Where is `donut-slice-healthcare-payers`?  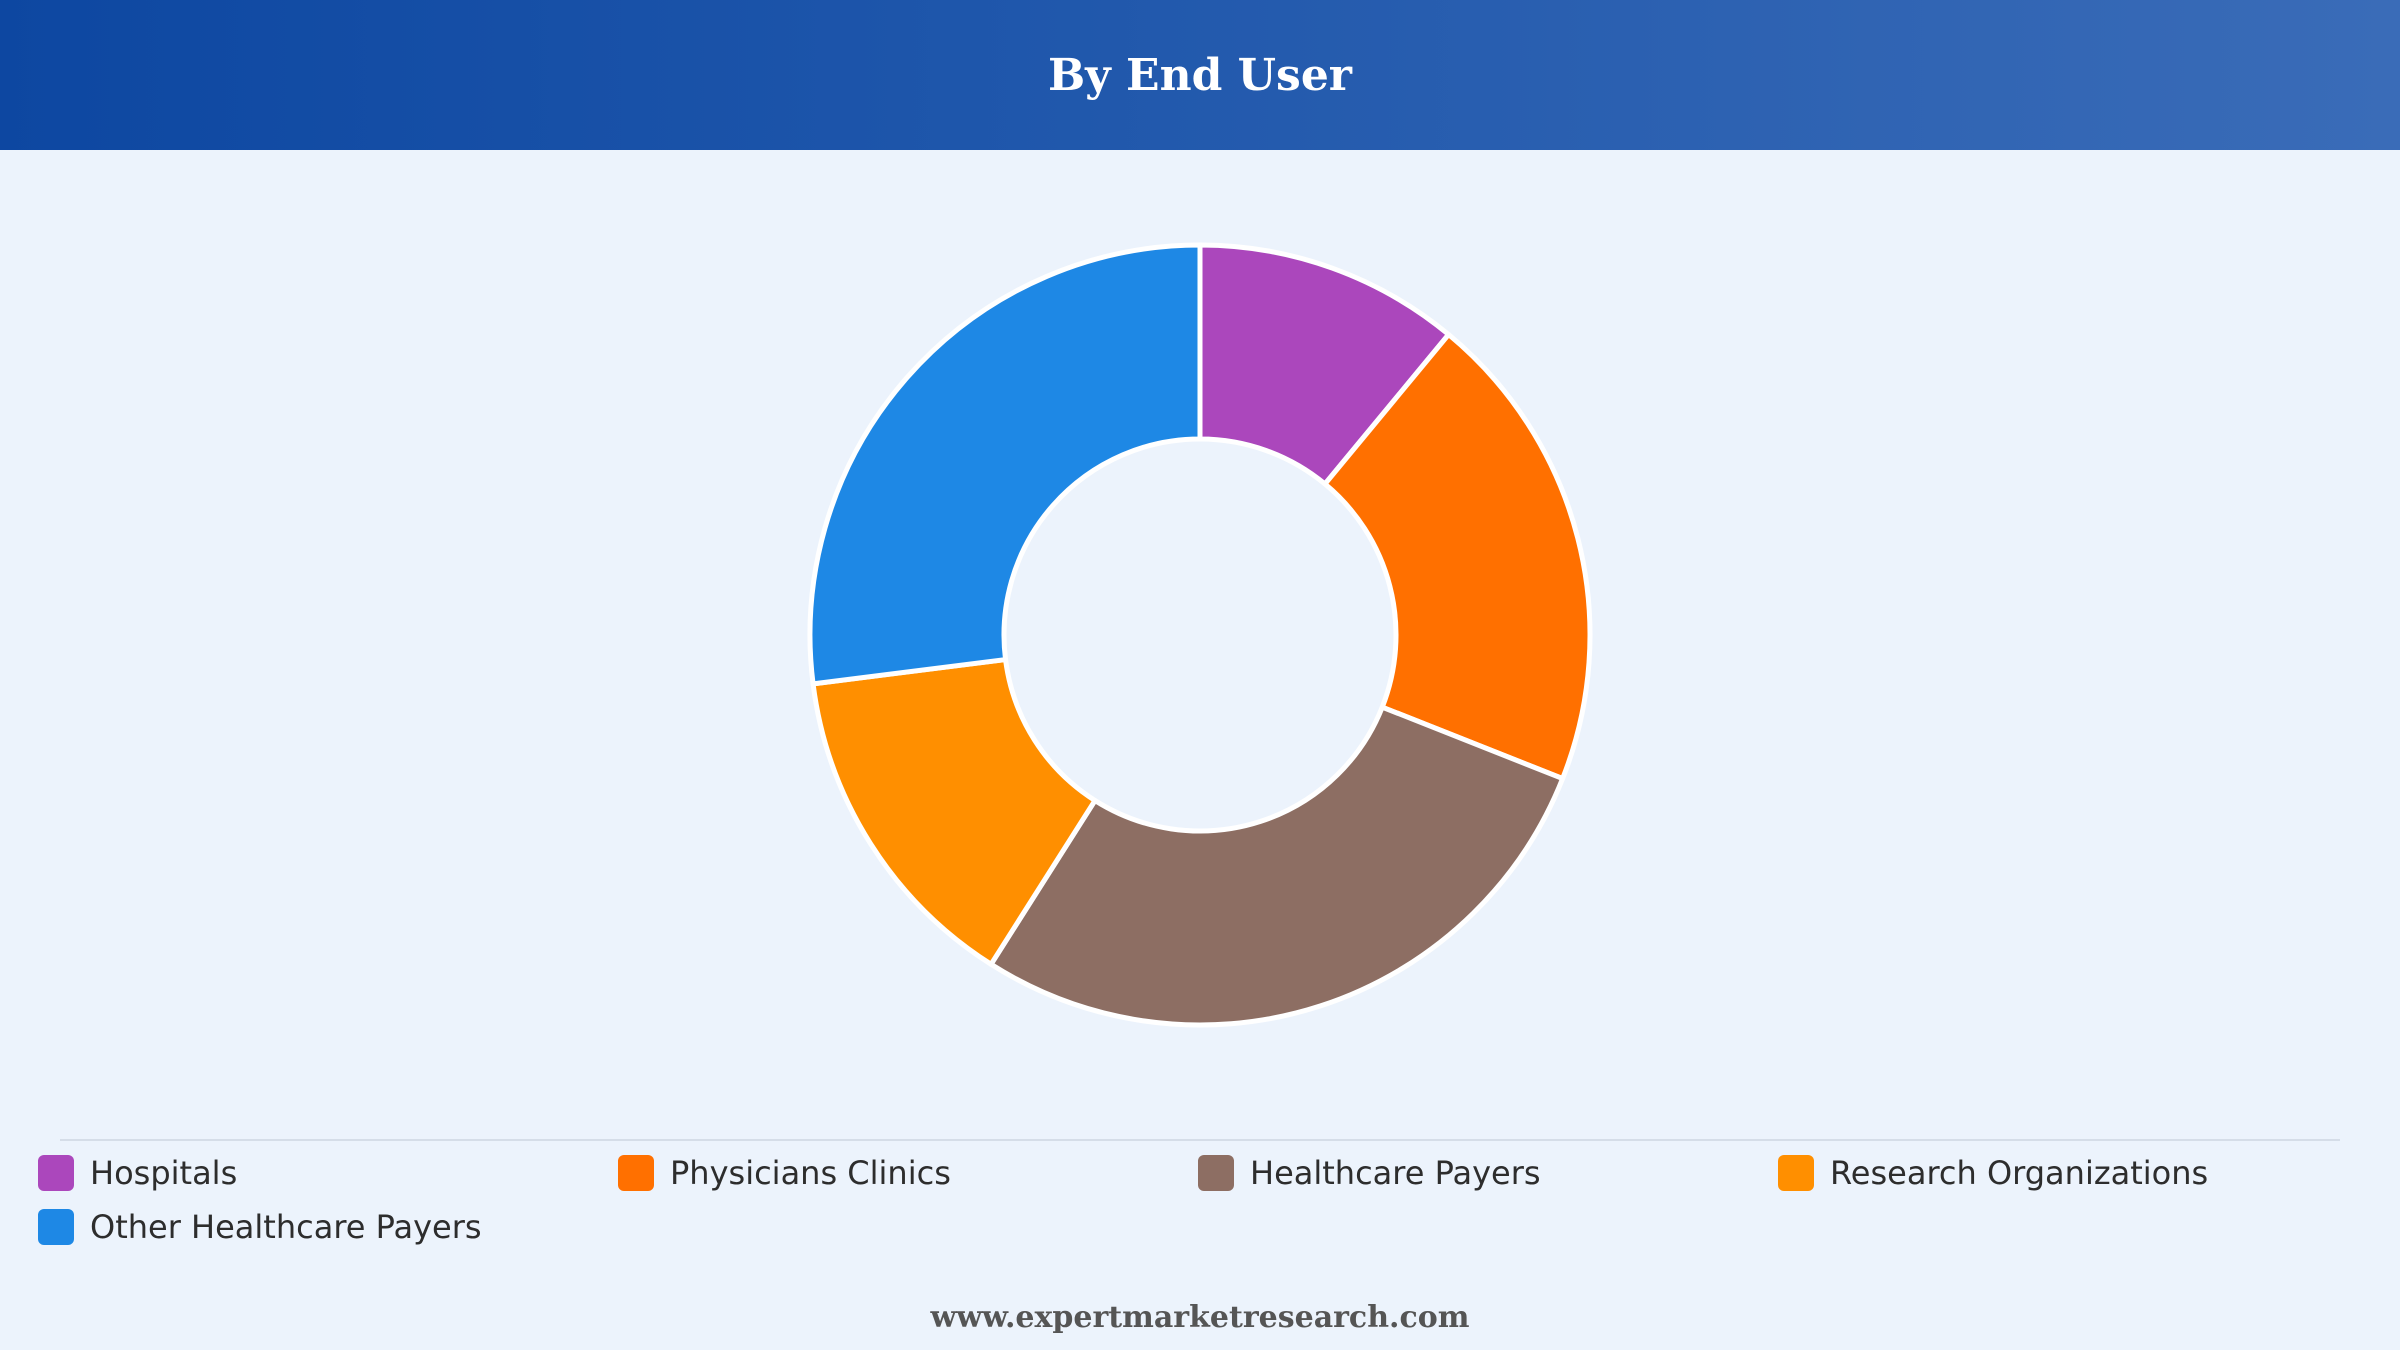
donut-slice-healthcare-payers is located at coordinates (1277, 866).